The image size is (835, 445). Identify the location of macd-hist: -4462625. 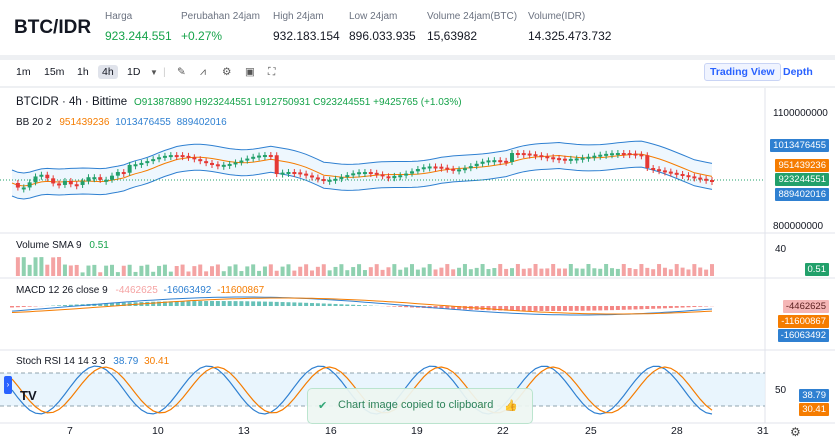
(136, 290).